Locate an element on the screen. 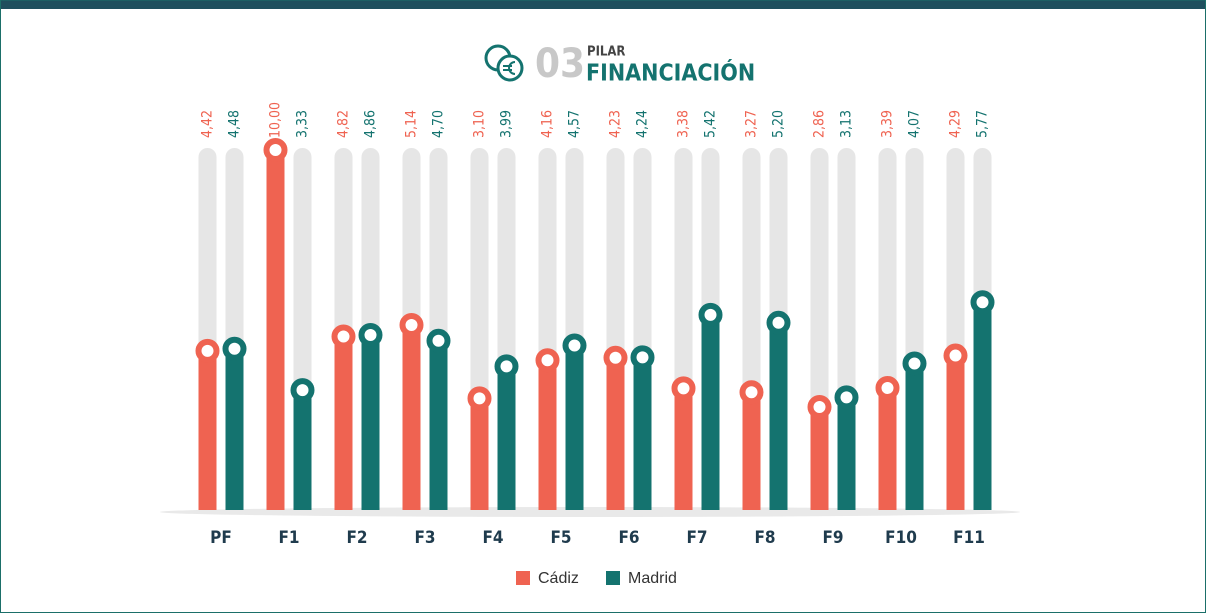 The height and width of the screenshot is (613, 1206). x-tick-label: F1 is located at coordinates (288, 538).